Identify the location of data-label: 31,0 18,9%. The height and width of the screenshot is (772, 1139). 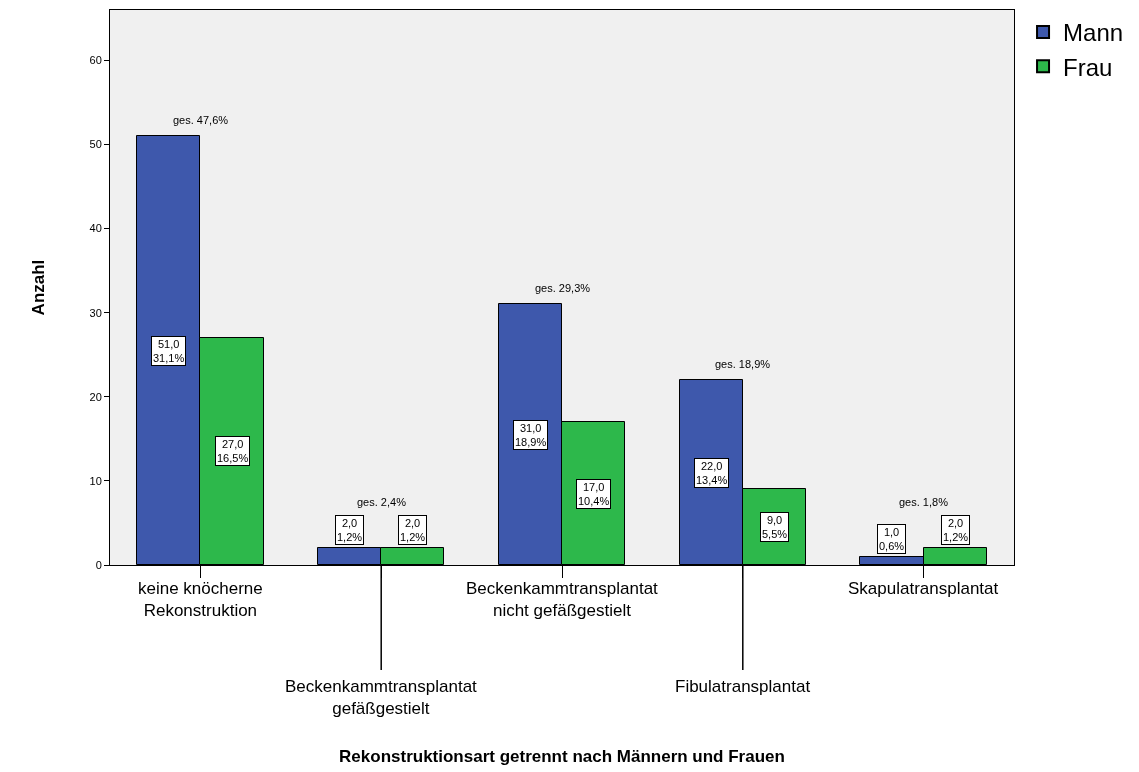
(531, 435).